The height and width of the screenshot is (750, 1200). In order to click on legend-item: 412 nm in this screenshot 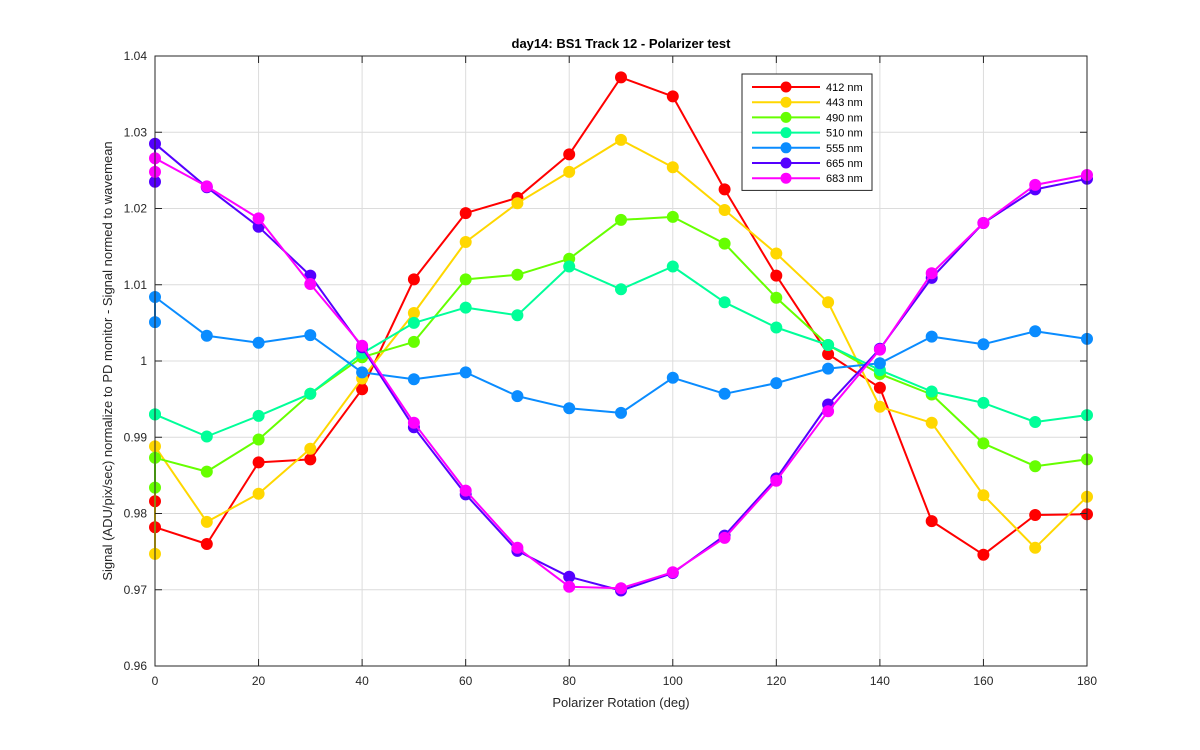, I will do `click(807, 87)`.